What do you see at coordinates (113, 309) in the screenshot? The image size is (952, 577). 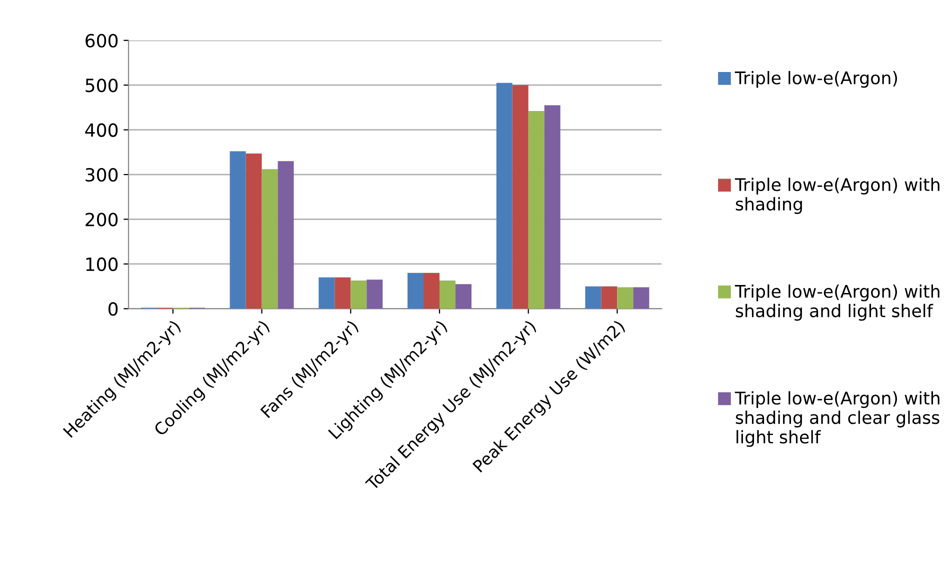 I see `y-tick-label: 0` at bounding box center [113, 309].